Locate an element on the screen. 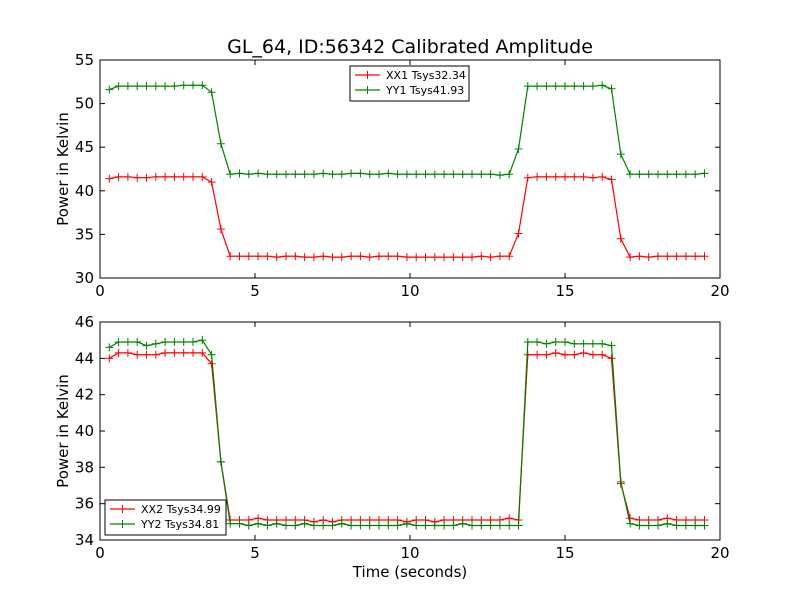 Image resolution: width=800 pixels, height=600 pixels. legend: XX2 Tsys34.99 YY2 Tsys34.81 is located at coordinates (165, 517).